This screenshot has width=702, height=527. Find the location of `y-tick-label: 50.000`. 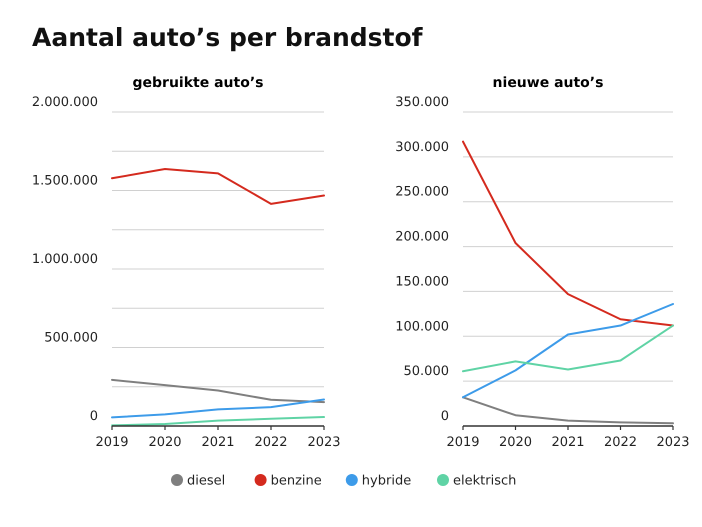

y-tick-label: 50.000 is located at coordinates (426, 372).